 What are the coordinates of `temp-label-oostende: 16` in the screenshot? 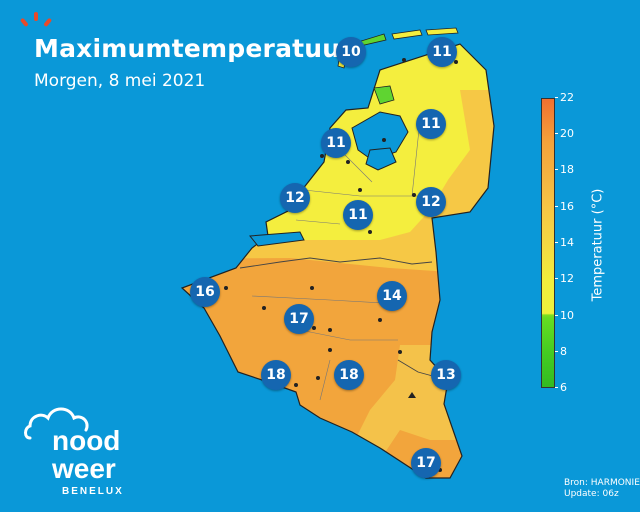 It's located at (205, 292).